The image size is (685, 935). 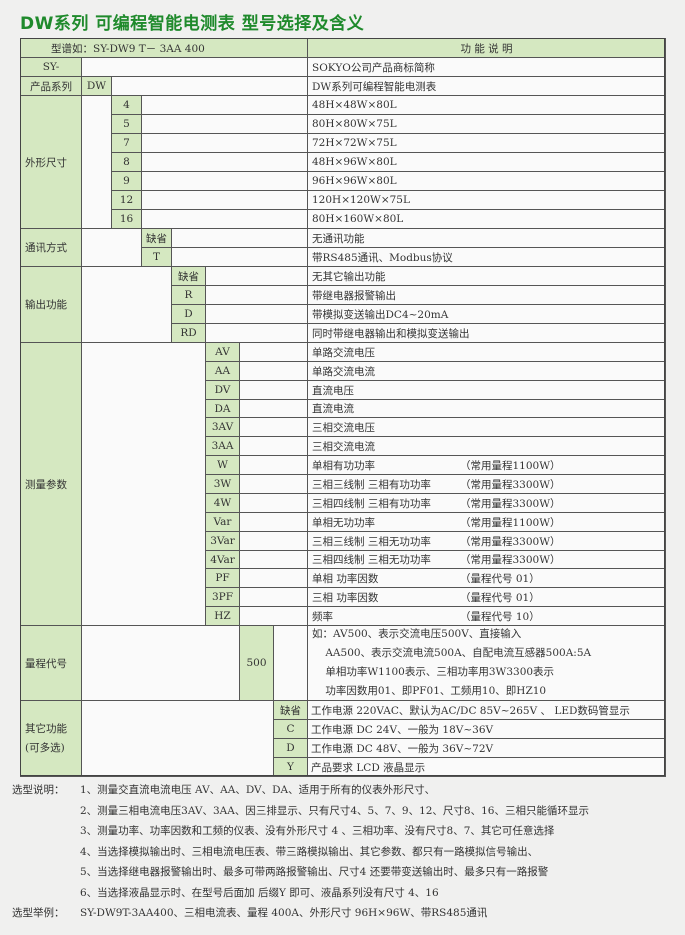 I want to click on measure-desc-text: 单路交流电压, so click(x=343, y=352).